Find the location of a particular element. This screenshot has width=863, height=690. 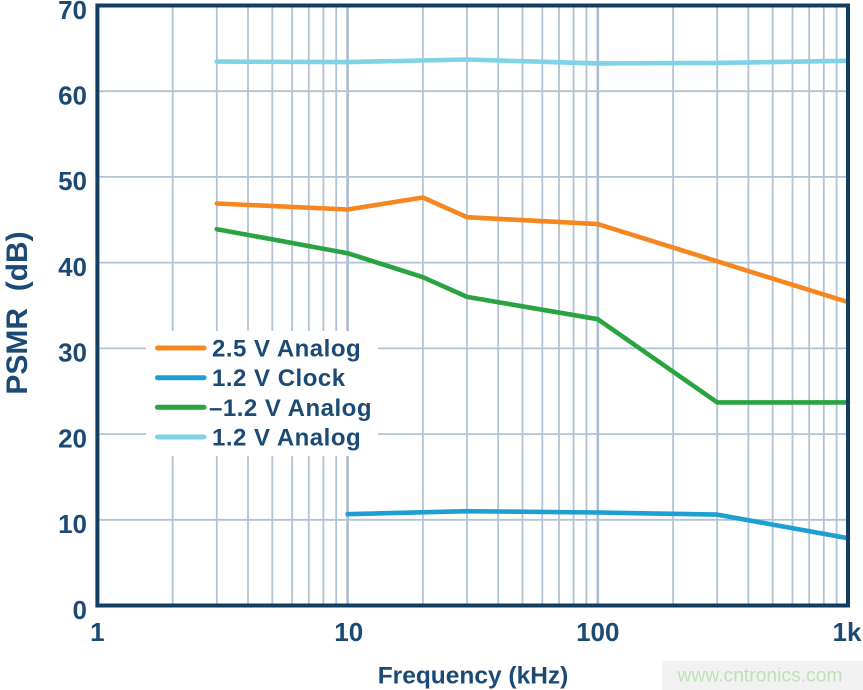

svg-text: 0 is located at coordinates (80, 610).